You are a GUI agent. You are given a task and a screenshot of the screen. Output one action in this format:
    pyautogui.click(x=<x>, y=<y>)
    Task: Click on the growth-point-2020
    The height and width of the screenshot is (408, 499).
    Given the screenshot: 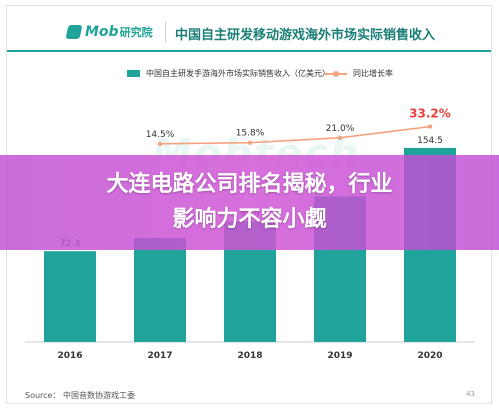 What is the action you would take?
    pyautogui.click(x=430, y=126)
    